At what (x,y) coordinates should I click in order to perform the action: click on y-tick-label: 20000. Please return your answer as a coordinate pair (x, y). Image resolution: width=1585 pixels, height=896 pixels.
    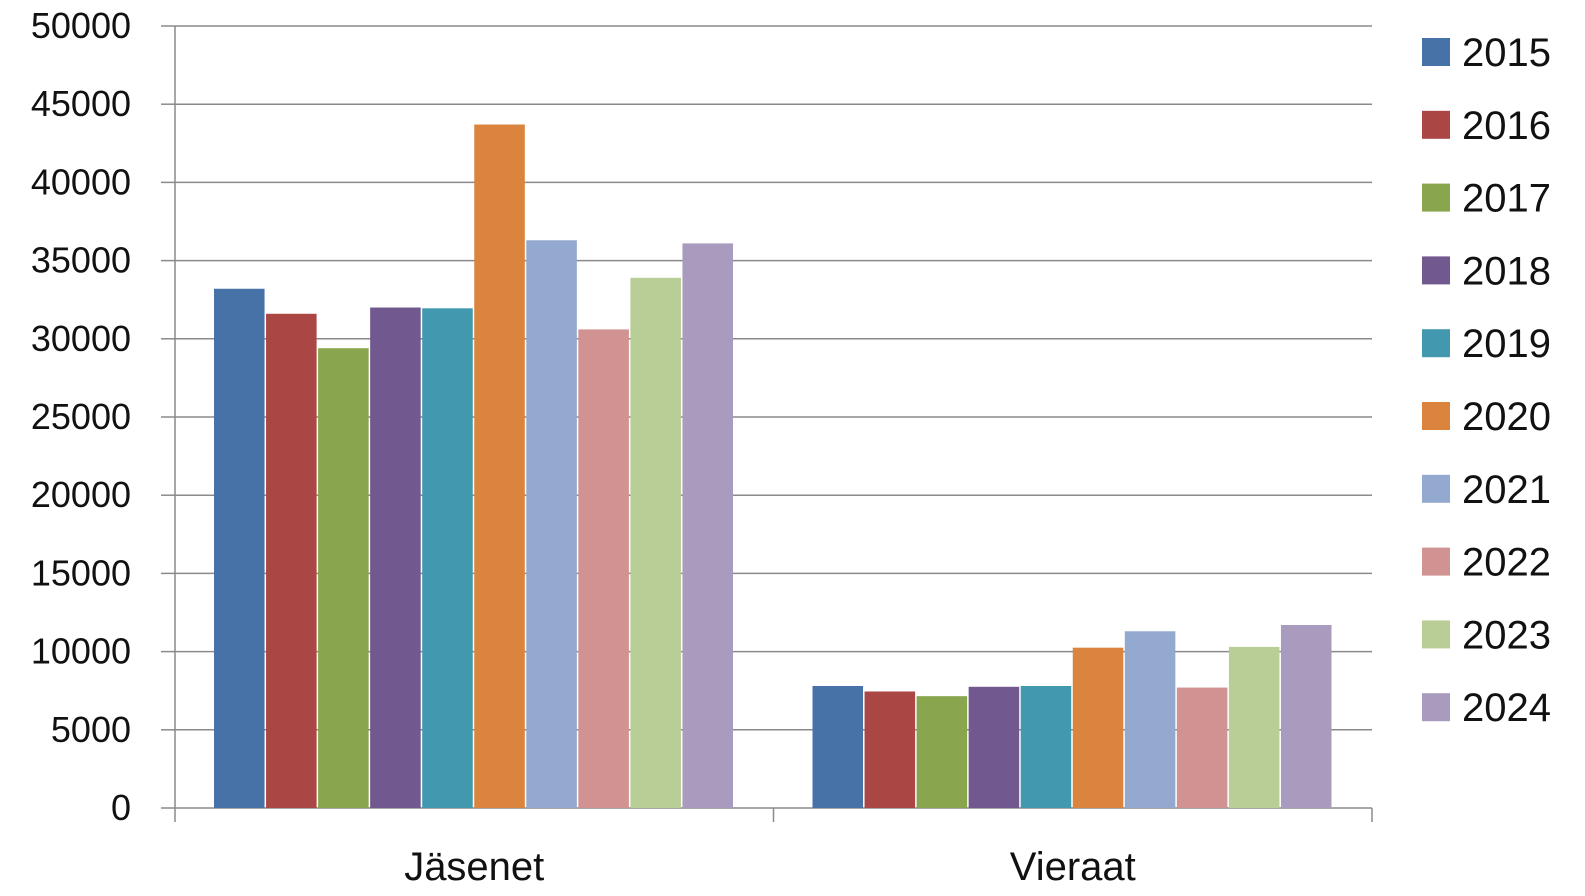
    Looking at the image, I should click on (81, 494).